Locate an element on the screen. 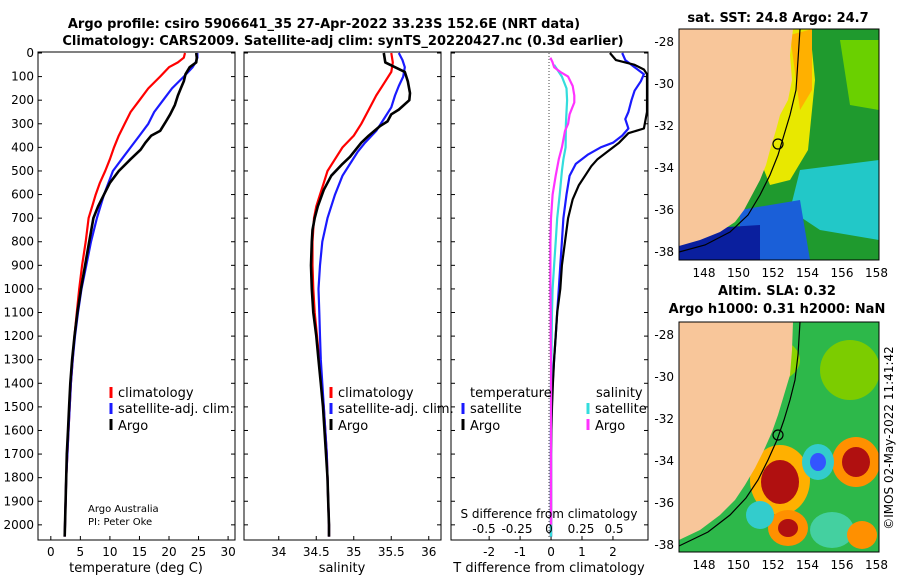 This screenshot has height=580, width=900. x-tick-label: 30 is located at coordinates (227, 552).